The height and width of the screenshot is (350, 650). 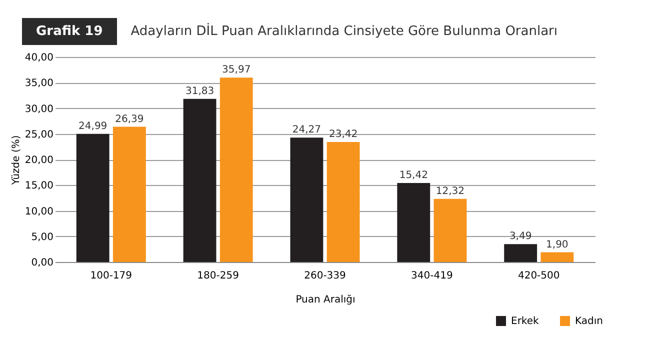 I want to click on y-tick-label: 5,00, so click(x=42, y=237).